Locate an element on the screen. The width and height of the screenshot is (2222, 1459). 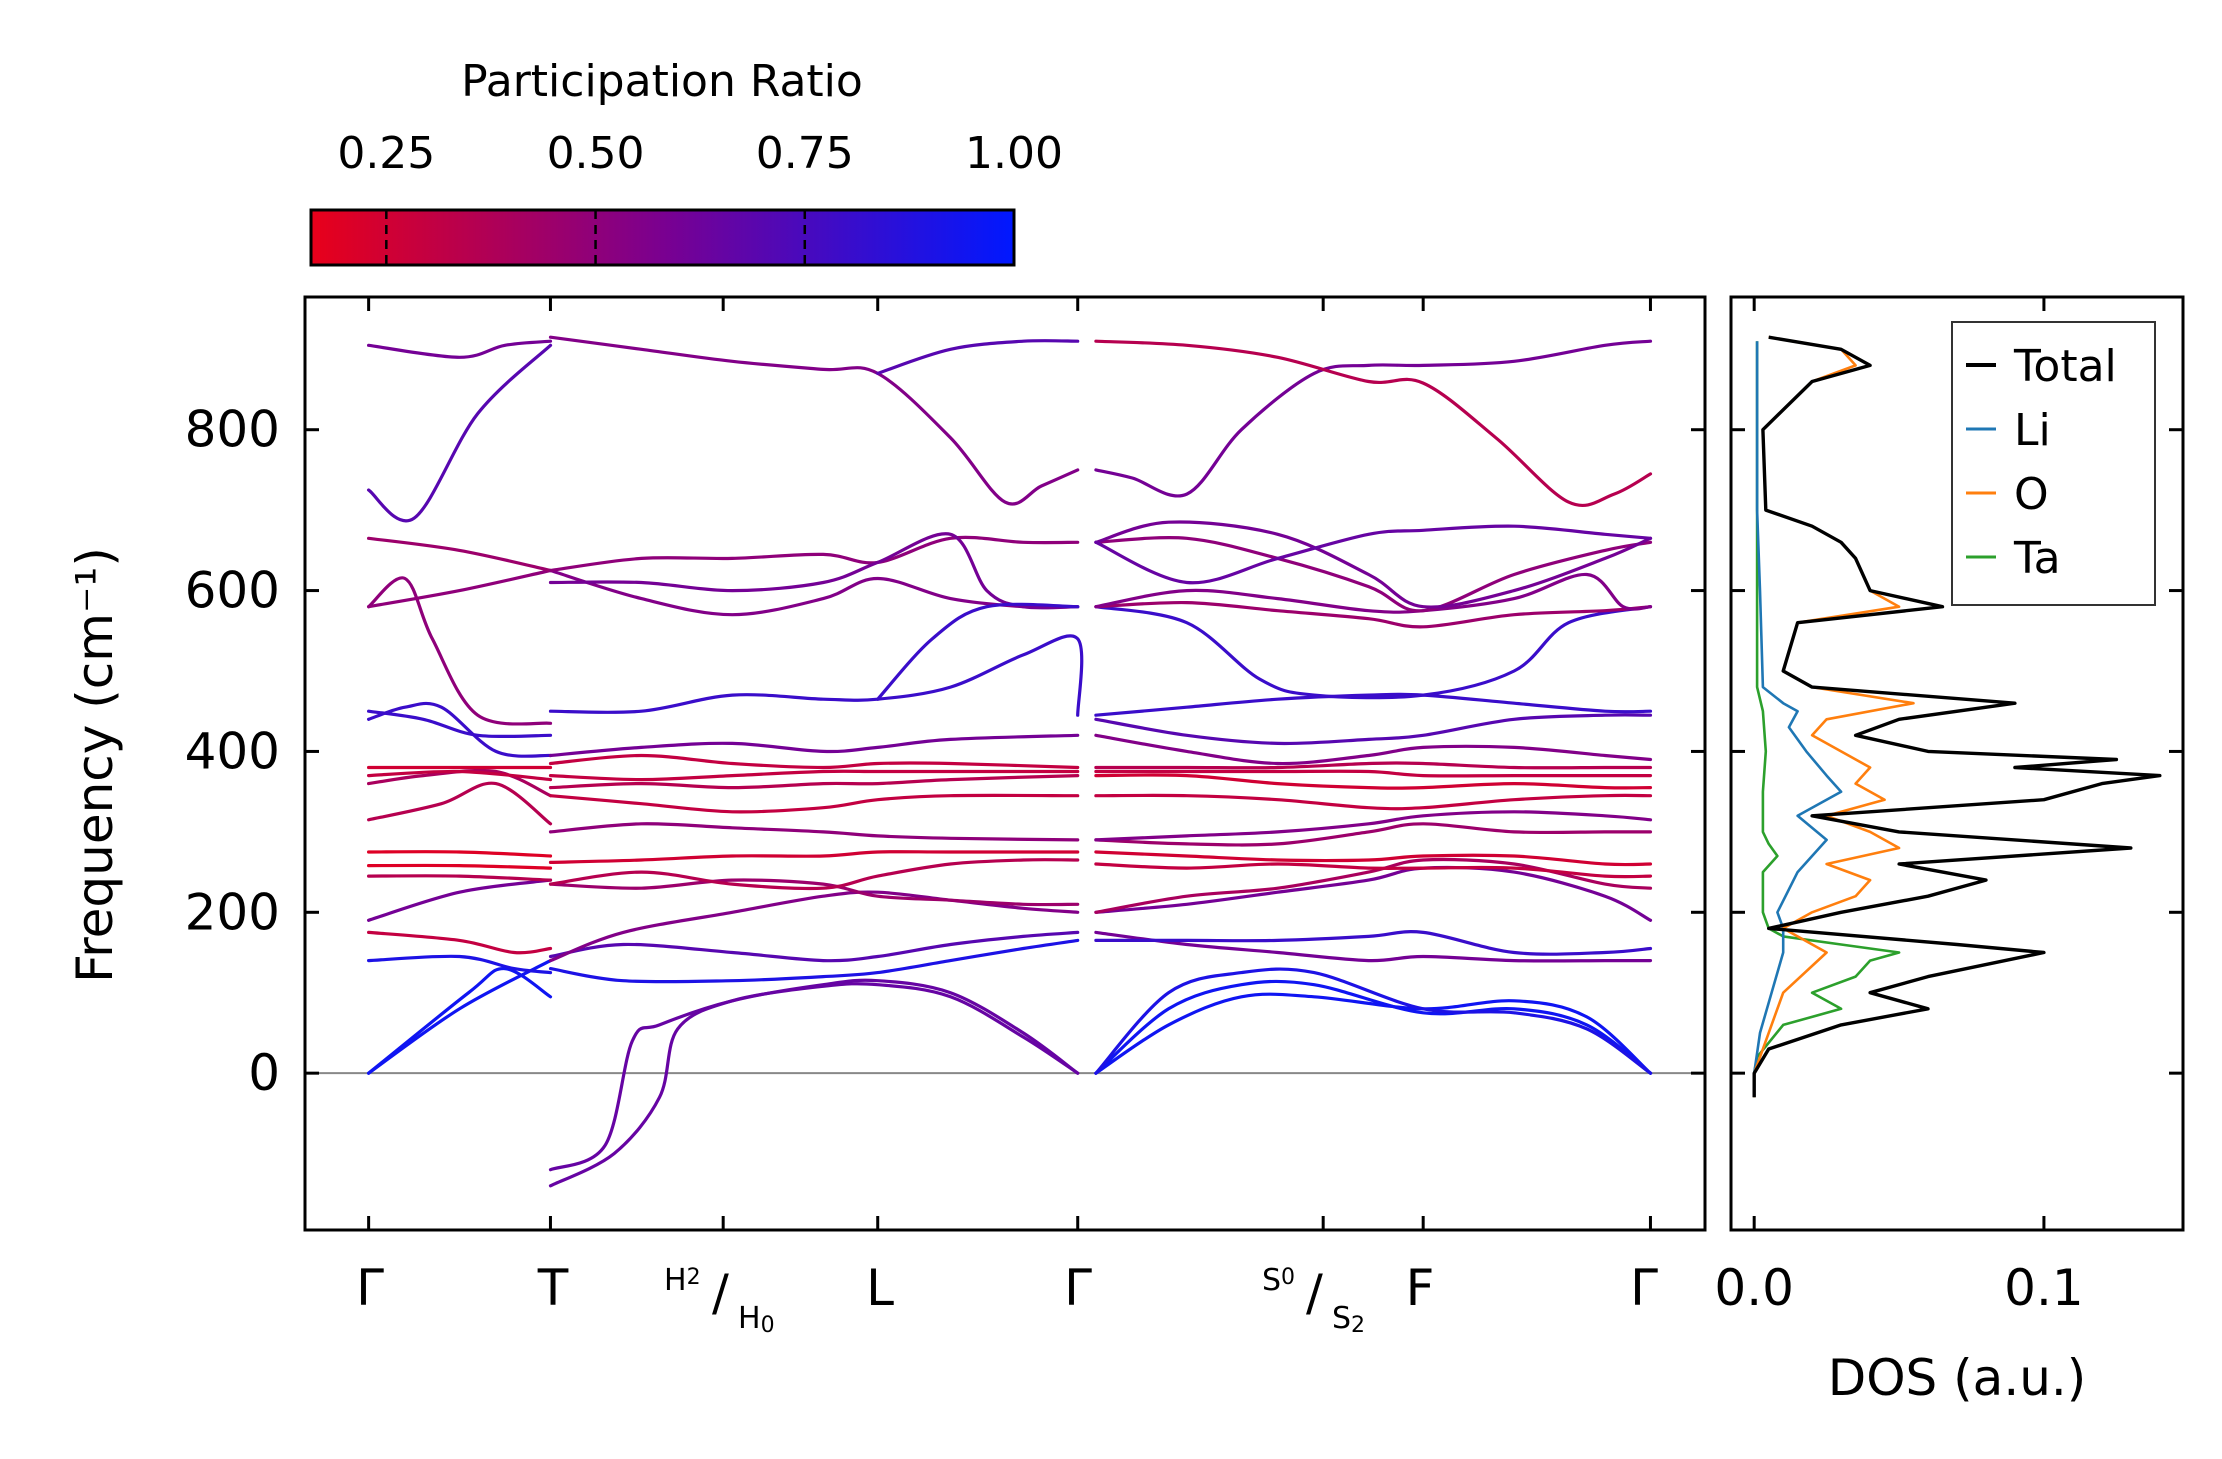
band-line-c9 is located at coordinates (814, 832).